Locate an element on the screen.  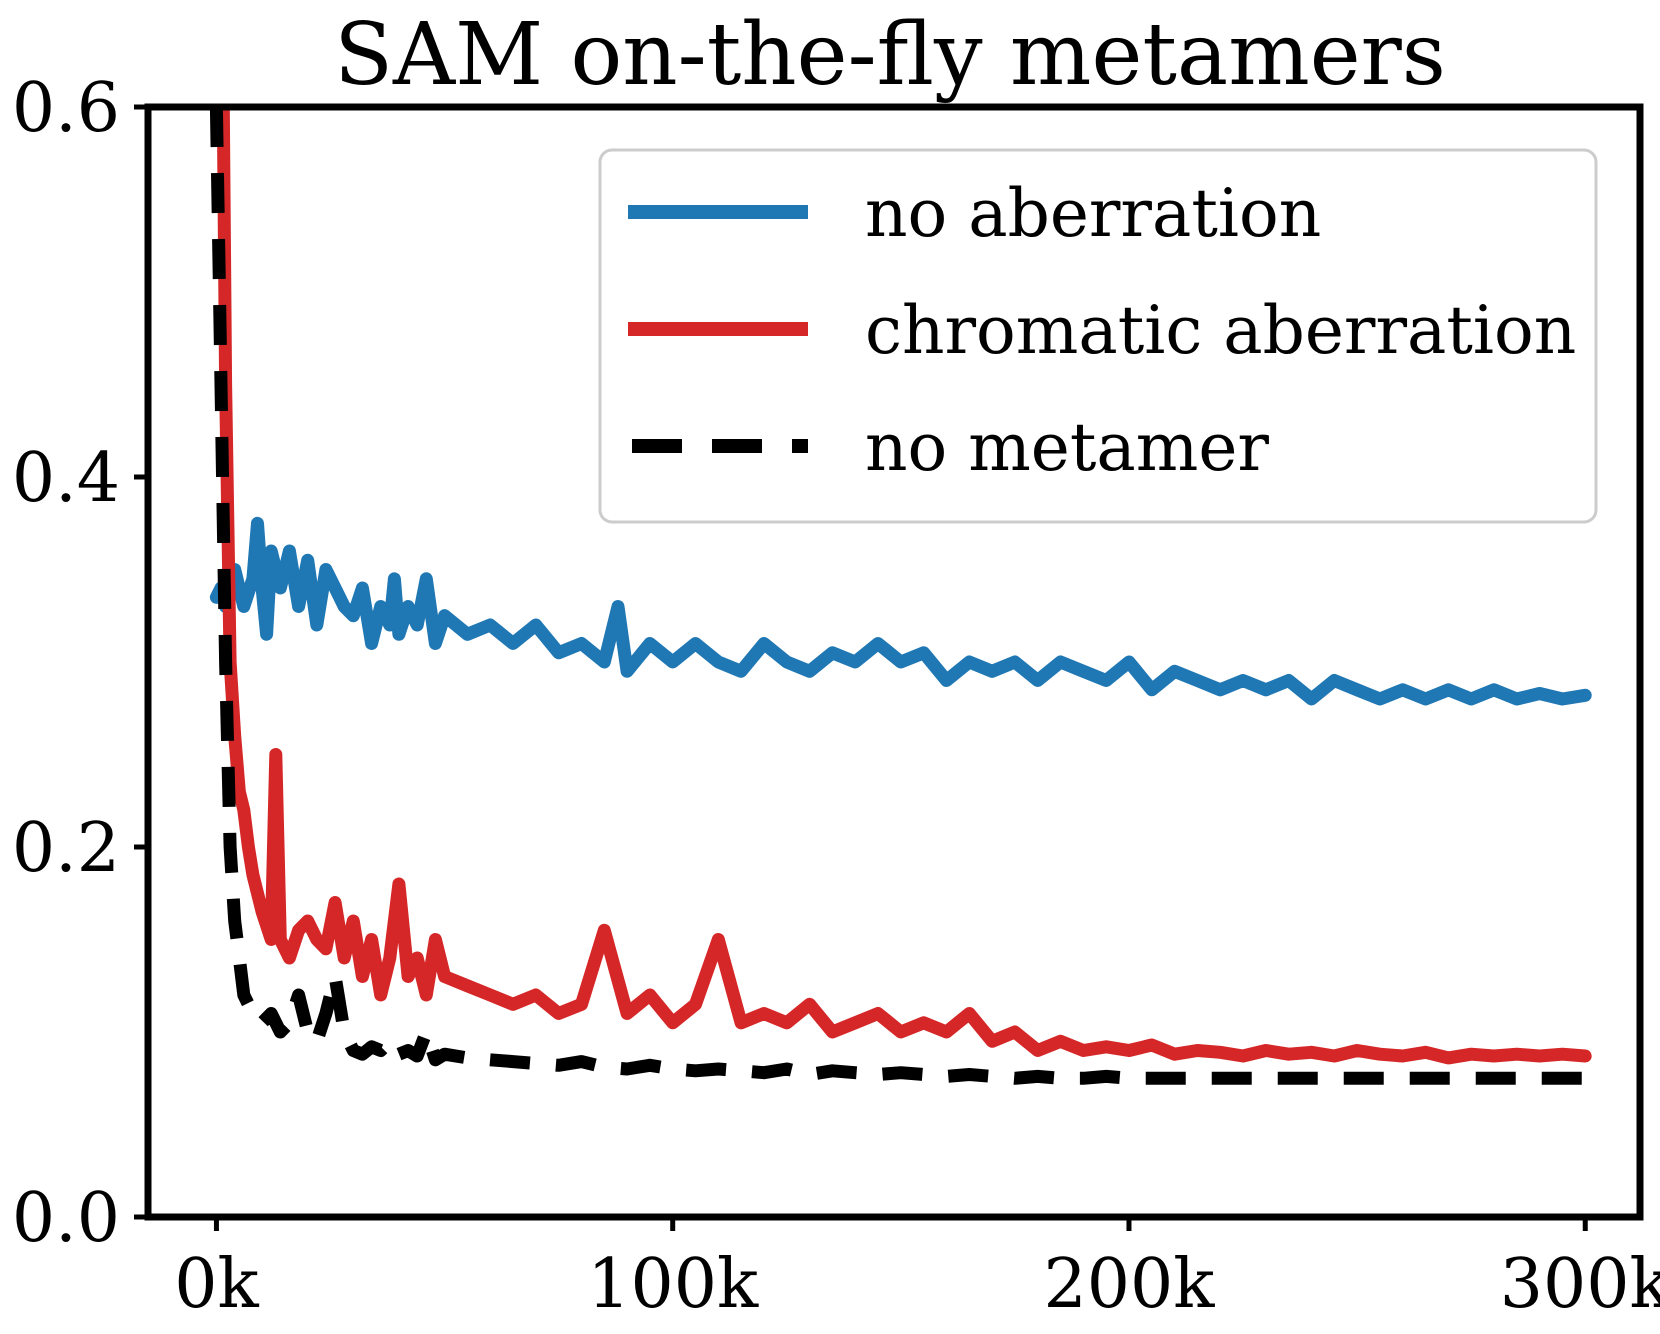
x-tick-label: 200k is located at coordinates (1129, 1284).